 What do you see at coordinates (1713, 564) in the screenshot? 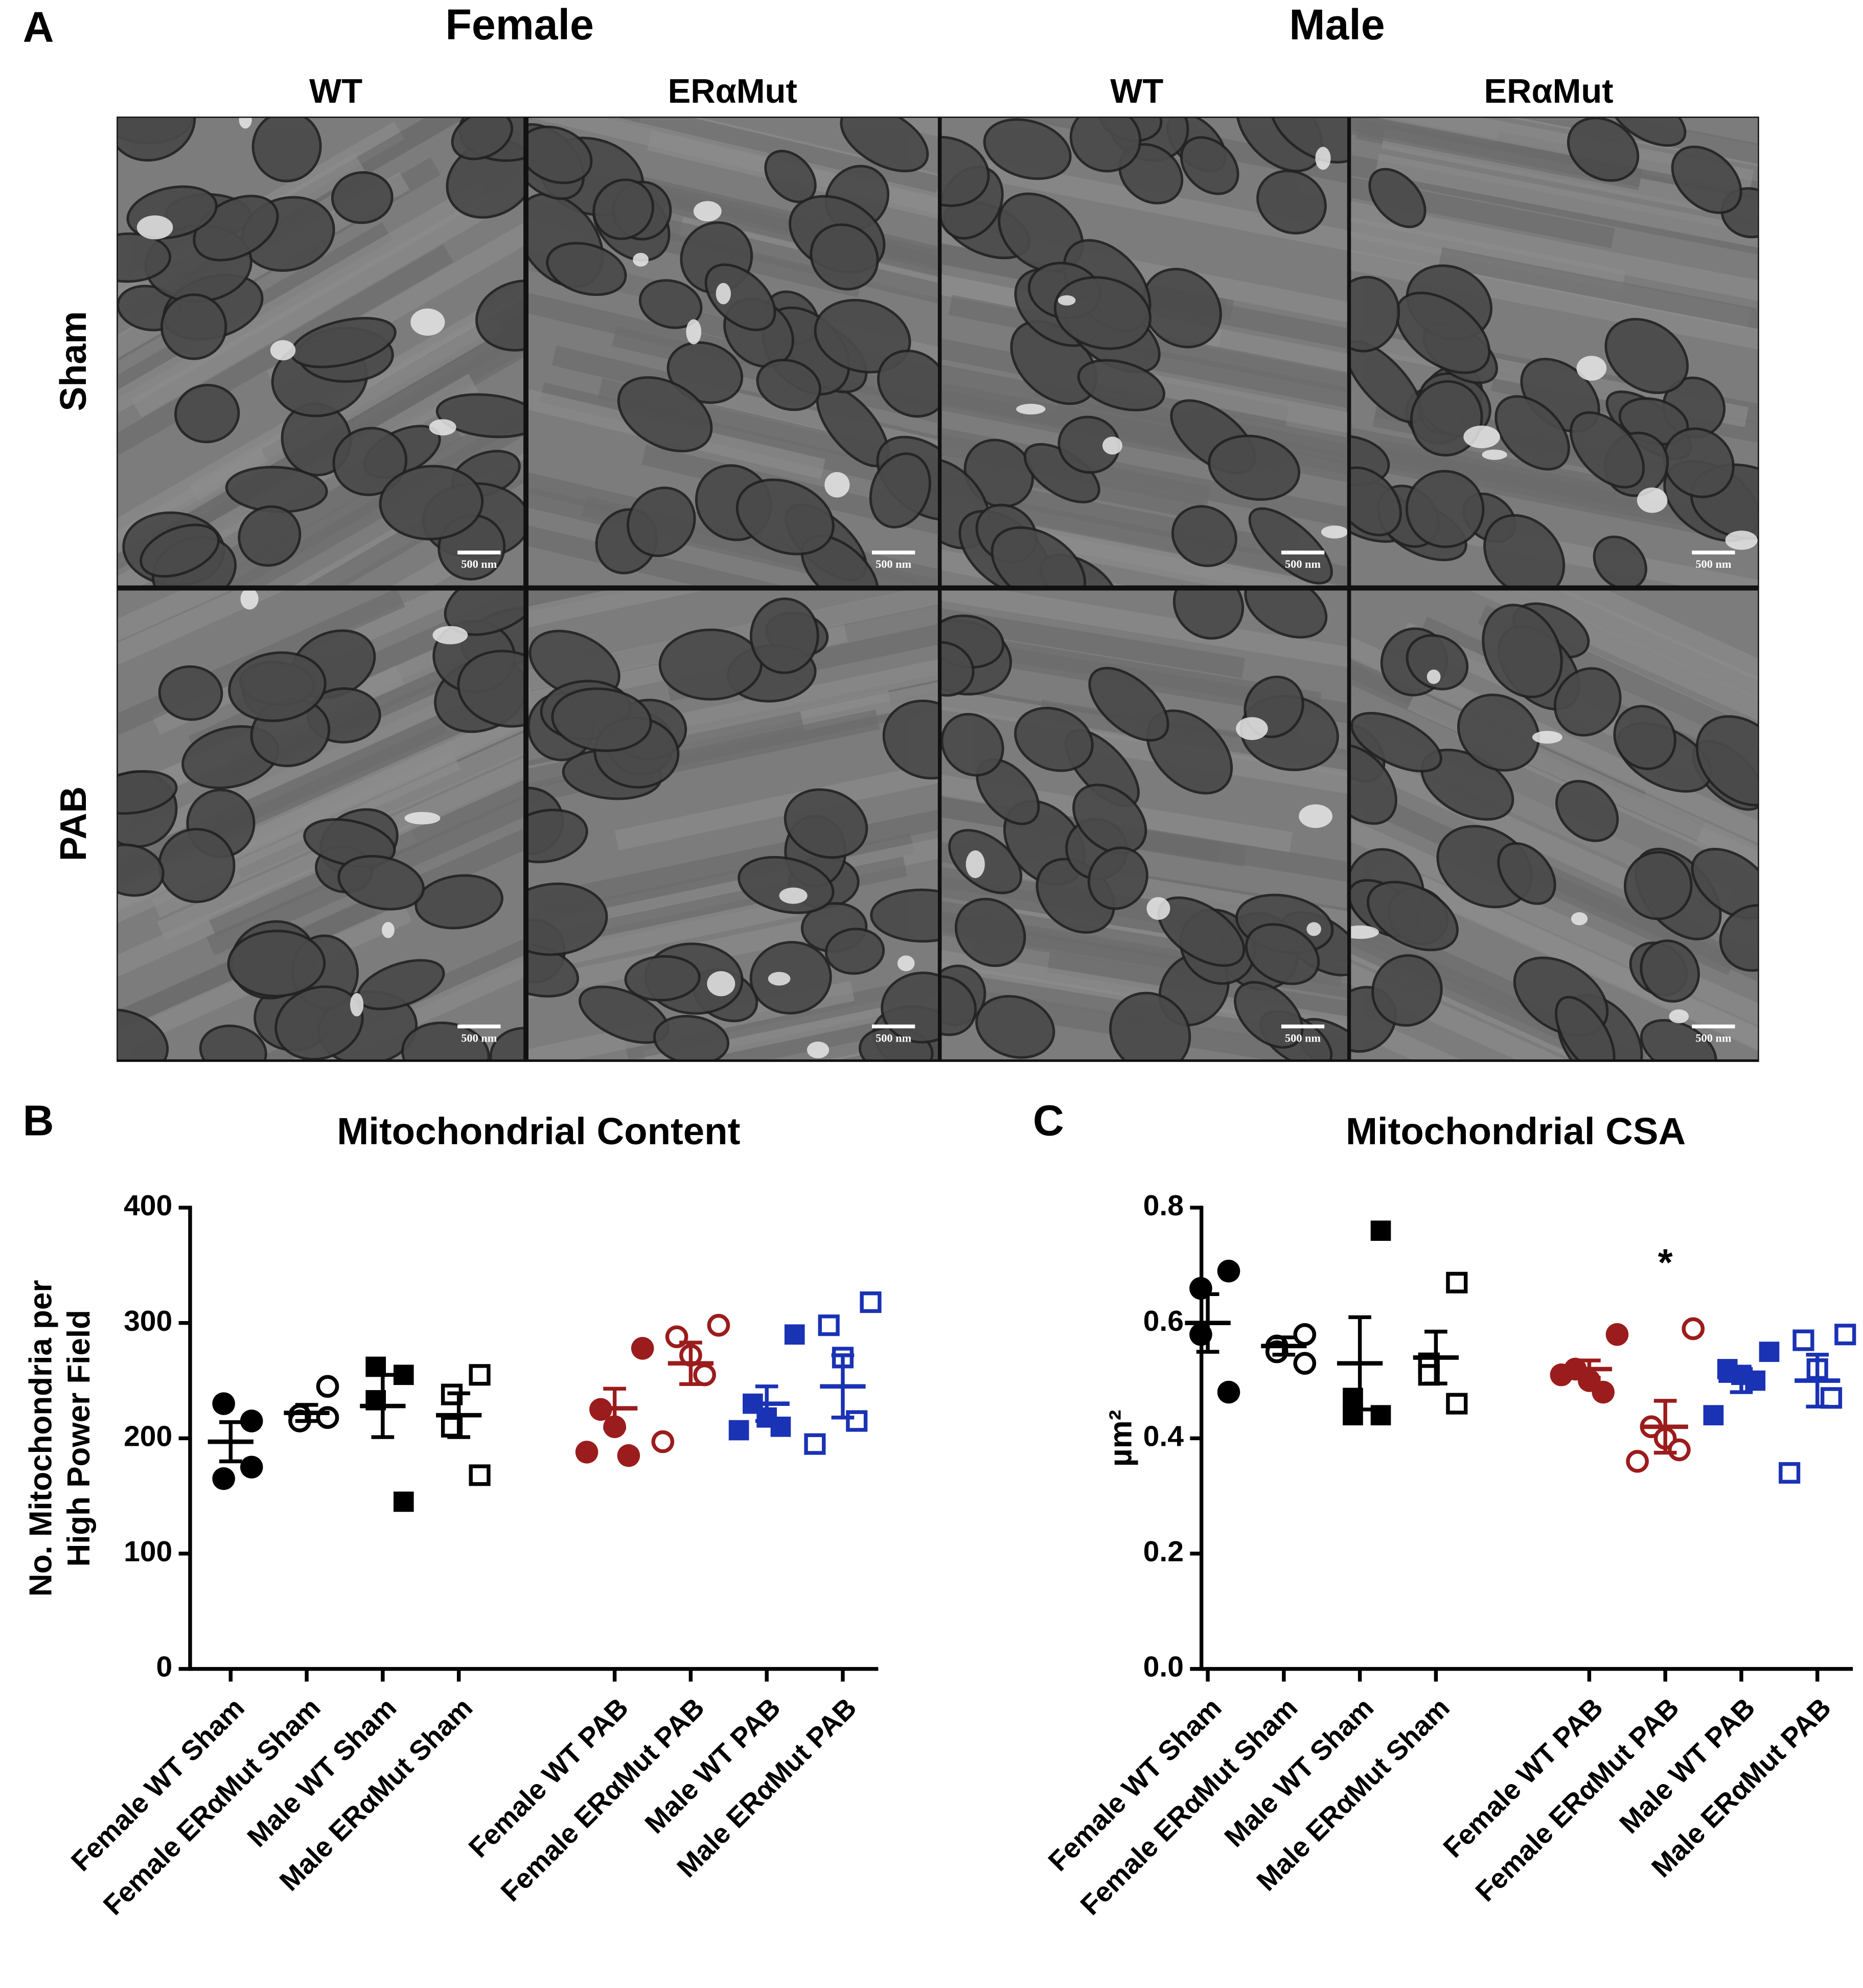
I see `scale-bar-label: 500 nm` at bounding box center [1713, 564].